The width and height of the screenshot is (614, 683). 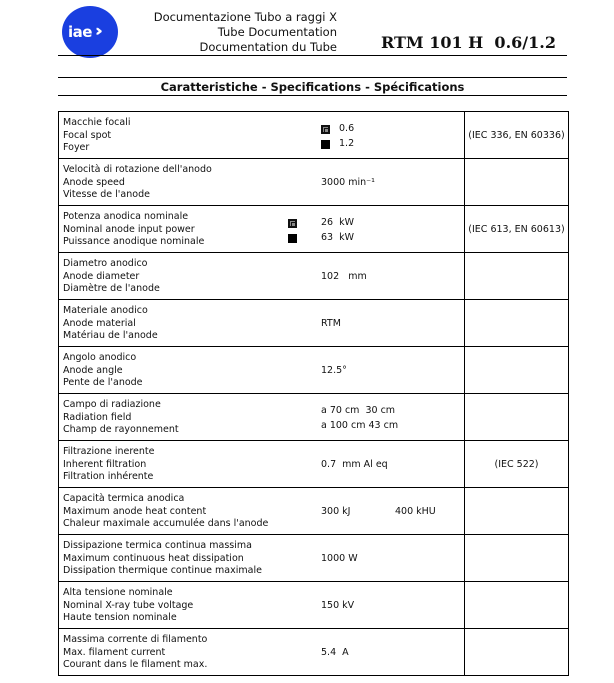 What do you see at coordinates (97, 417) in the screenshot?
I see `spec-label: Radiation field` at bounding box center [97, 417].